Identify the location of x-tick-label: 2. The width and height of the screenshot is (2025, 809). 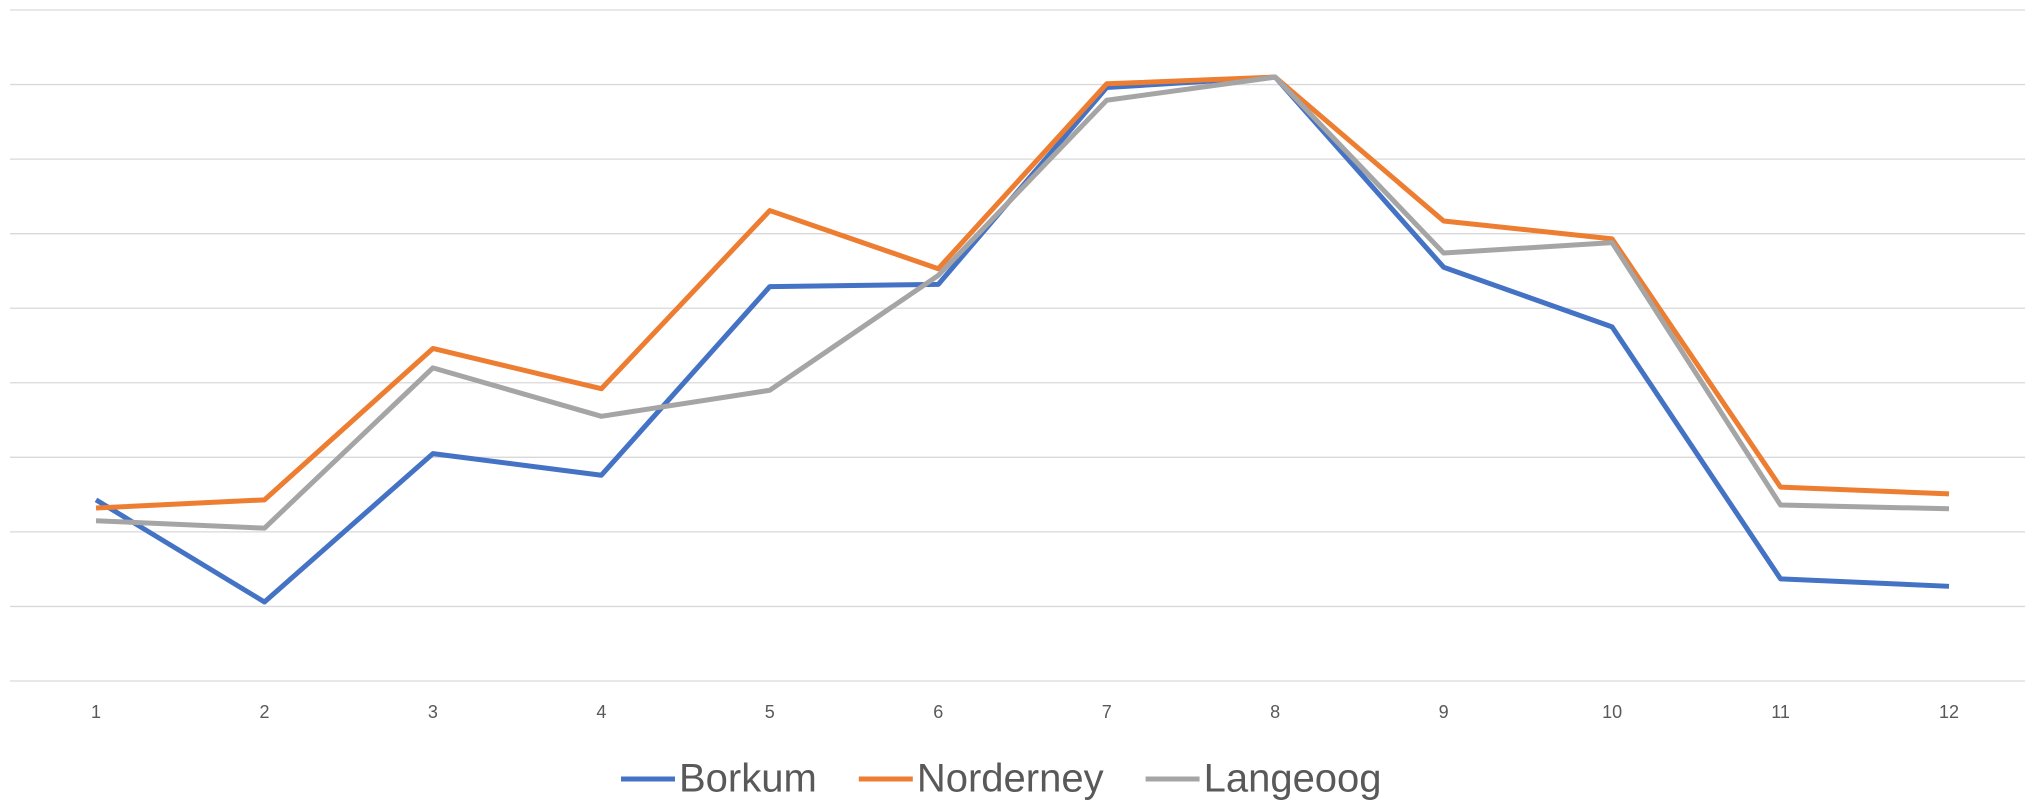
(264, 712).